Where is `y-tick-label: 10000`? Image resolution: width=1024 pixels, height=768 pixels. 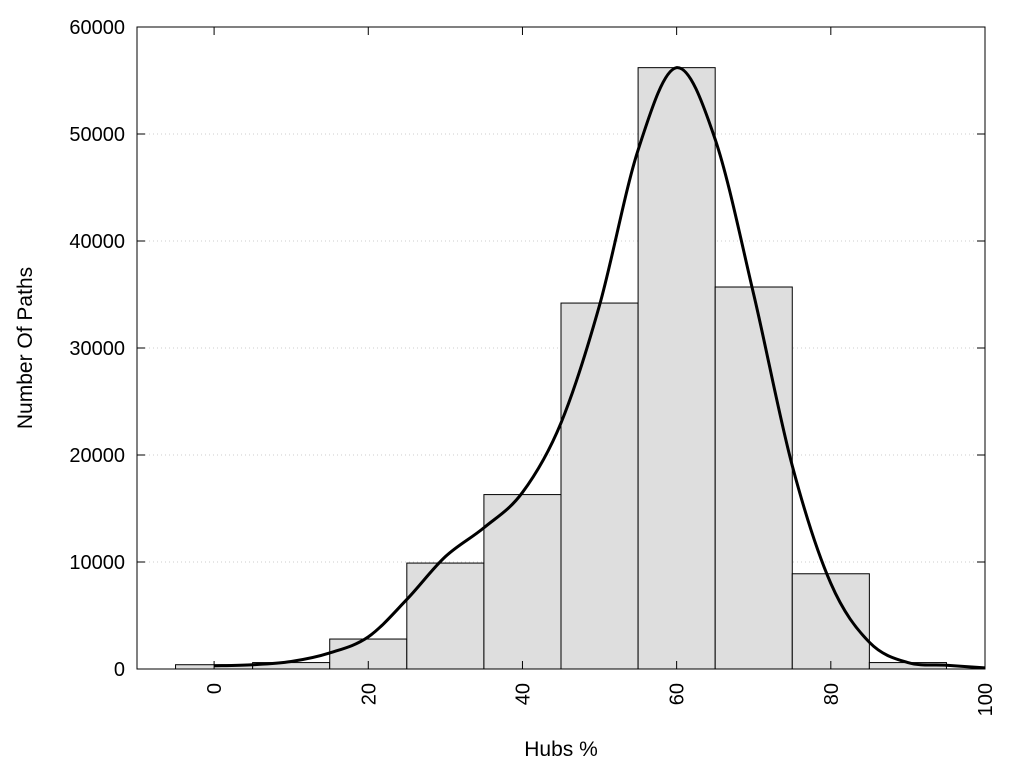
y-tick-label: 10000 is located at coordinates (97, 563).